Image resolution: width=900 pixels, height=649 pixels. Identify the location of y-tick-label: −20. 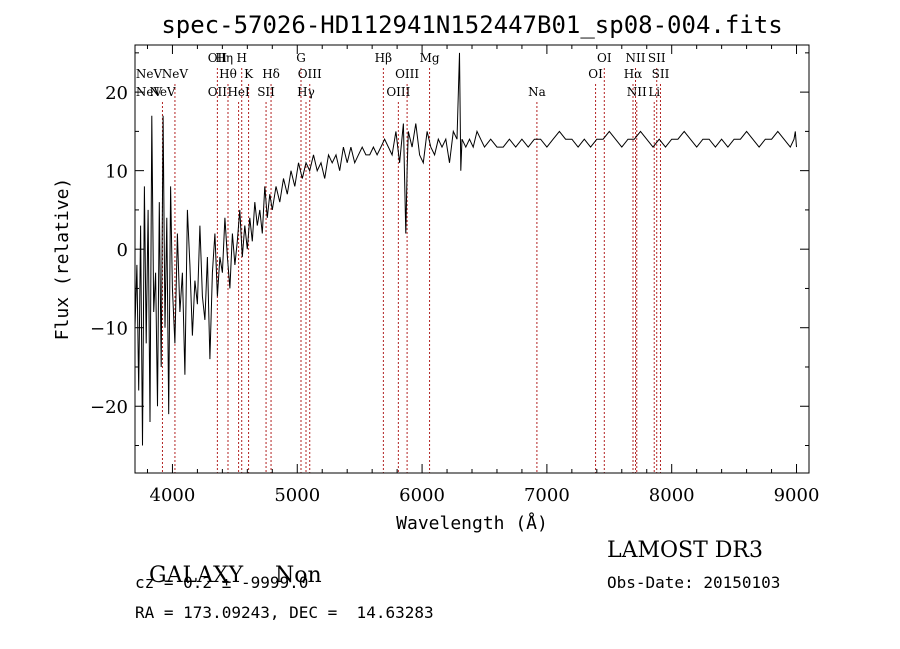
(109, 407).